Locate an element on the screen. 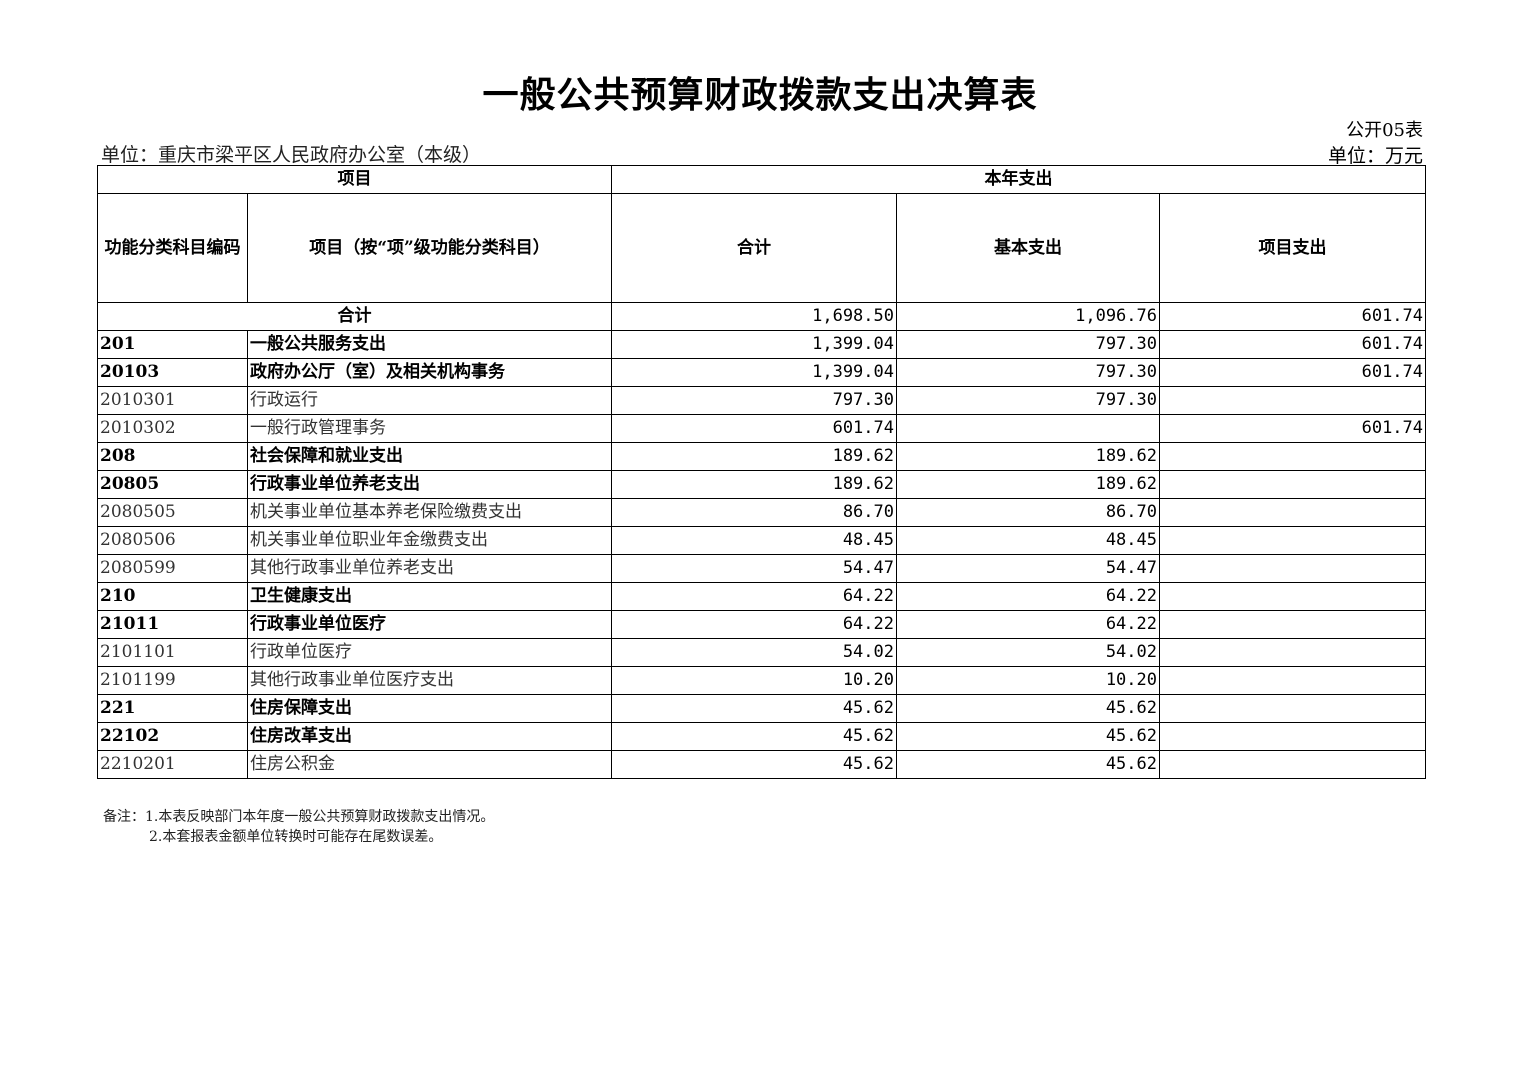 Image resolution: width=1520 pixels, height=1074 pixels. cell-name: 一般公共服务支出 is located at coordinates (429, 344).